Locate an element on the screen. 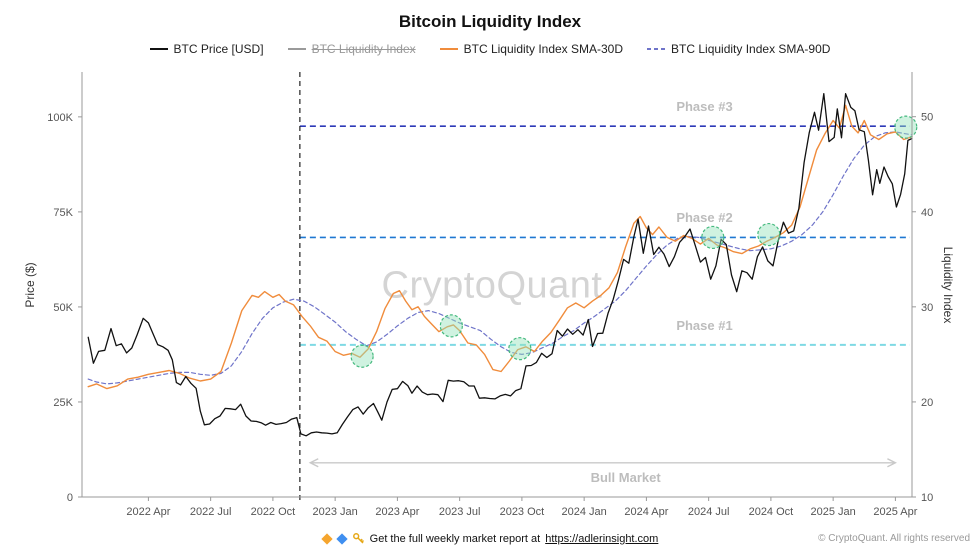 The width and height of the screenshot is (980, 551). x-tick-label: 2023 Jan is located at coordinates (335, 512).